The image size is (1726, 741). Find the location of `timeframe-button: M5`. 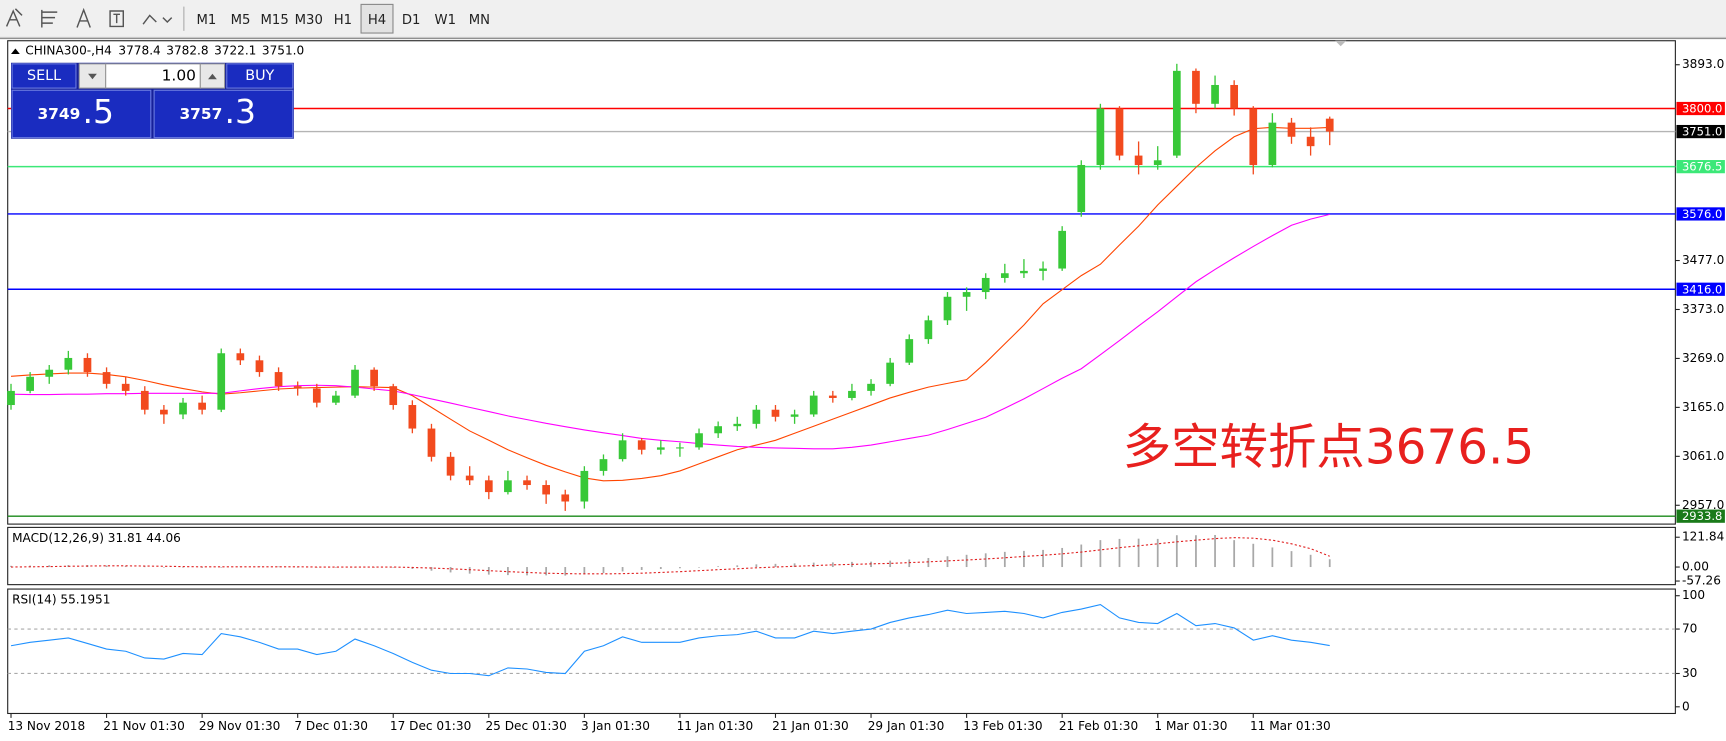

timeframe-button: M5 is located at coordinates (241, 20).